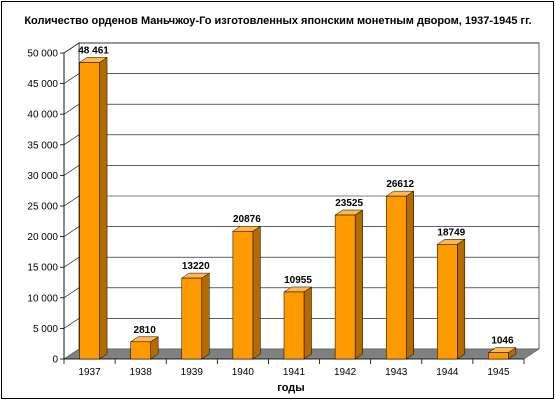 This screenshot has width=555, height=400. I want to click on x-tick-label: 1938, so click(141, 372).